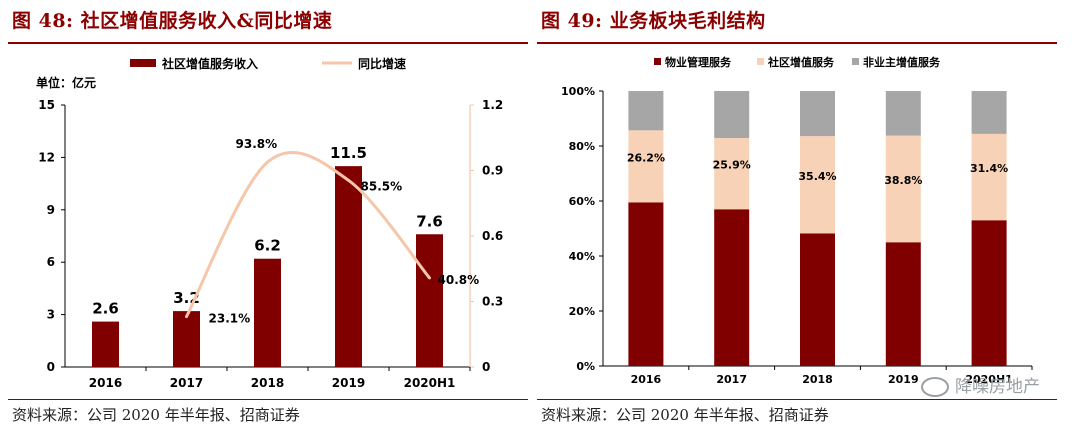  I want to click on revenue-bar-label: 11.5, so click(348, 153).